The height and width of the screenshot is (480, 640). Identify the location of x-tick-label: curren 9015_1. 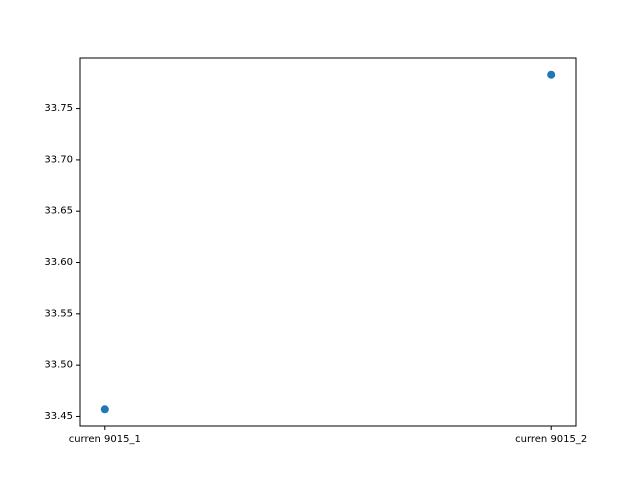
(105, 439).